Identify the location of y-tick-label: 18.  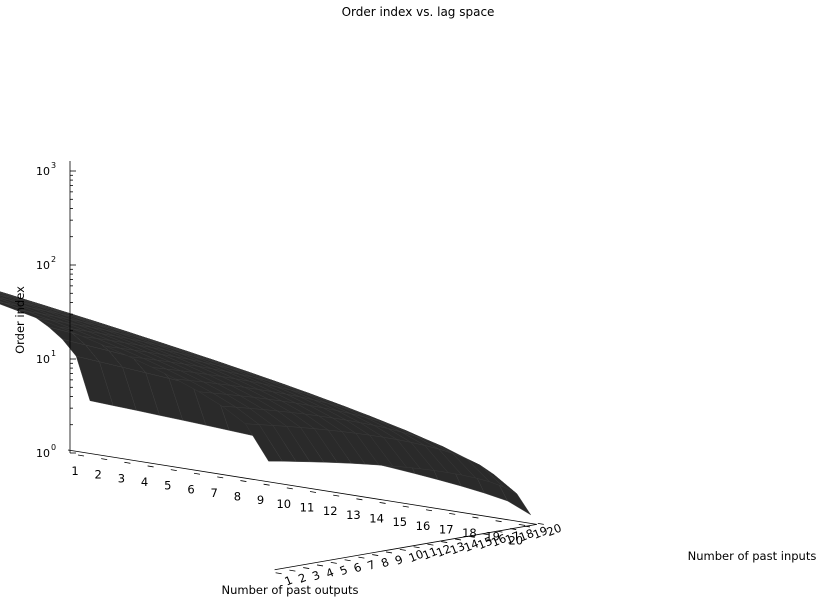
(526, 535).